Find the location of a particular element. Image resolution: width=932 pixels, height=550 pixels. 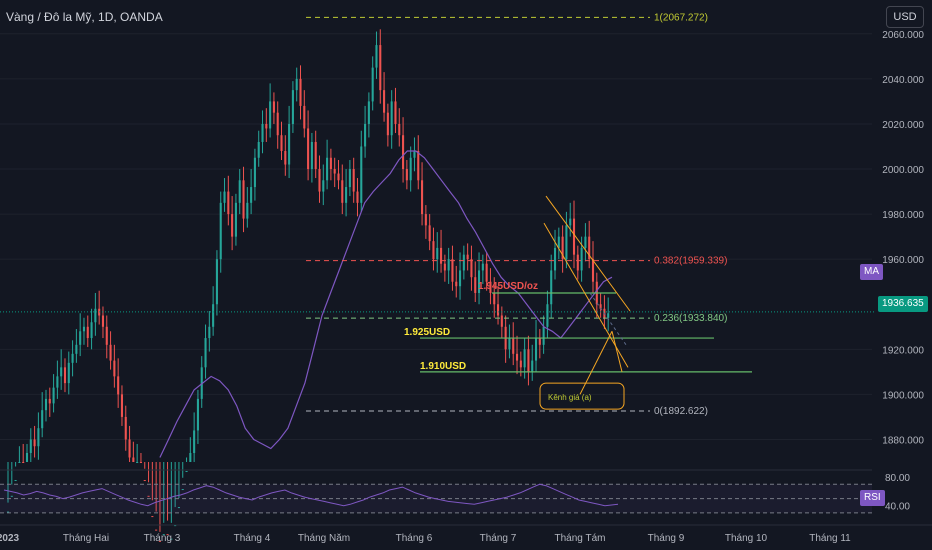

time-axis-label: Tháng 7 is located at coordinates (498, 538).